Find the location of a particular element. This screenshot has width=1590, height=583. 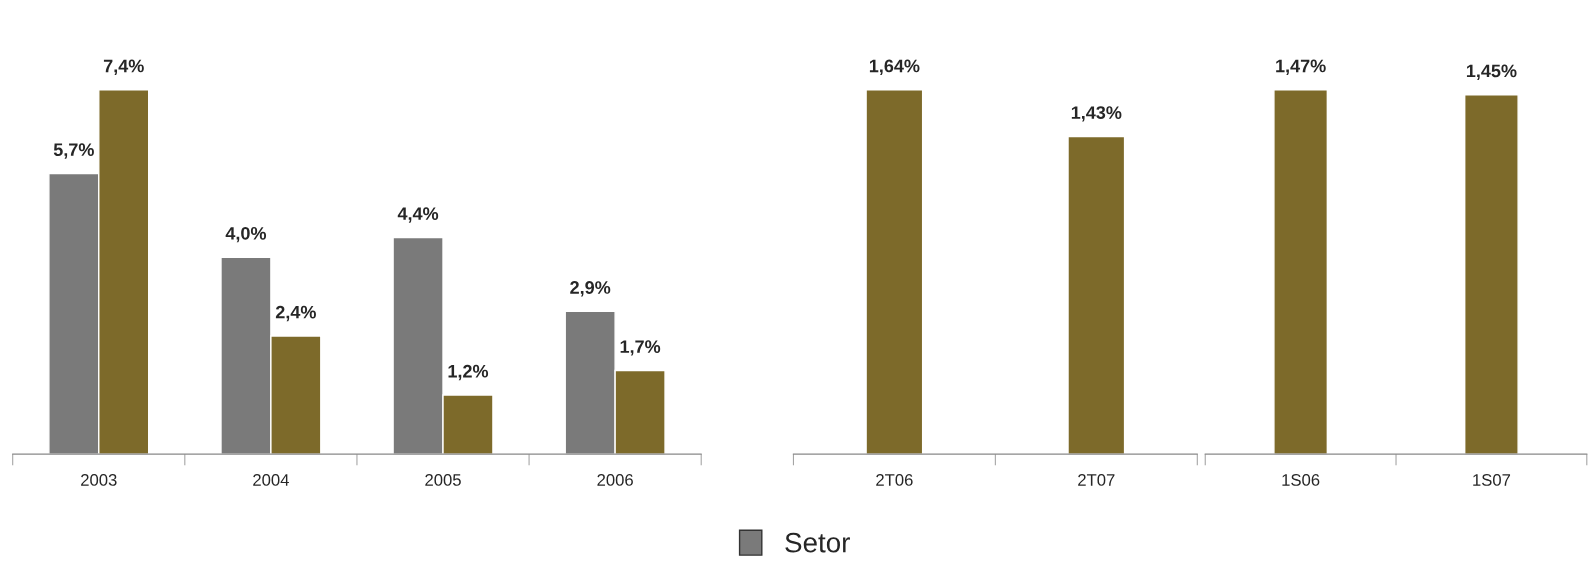

data-label: 4,0% is located at coordinates (246, 234).